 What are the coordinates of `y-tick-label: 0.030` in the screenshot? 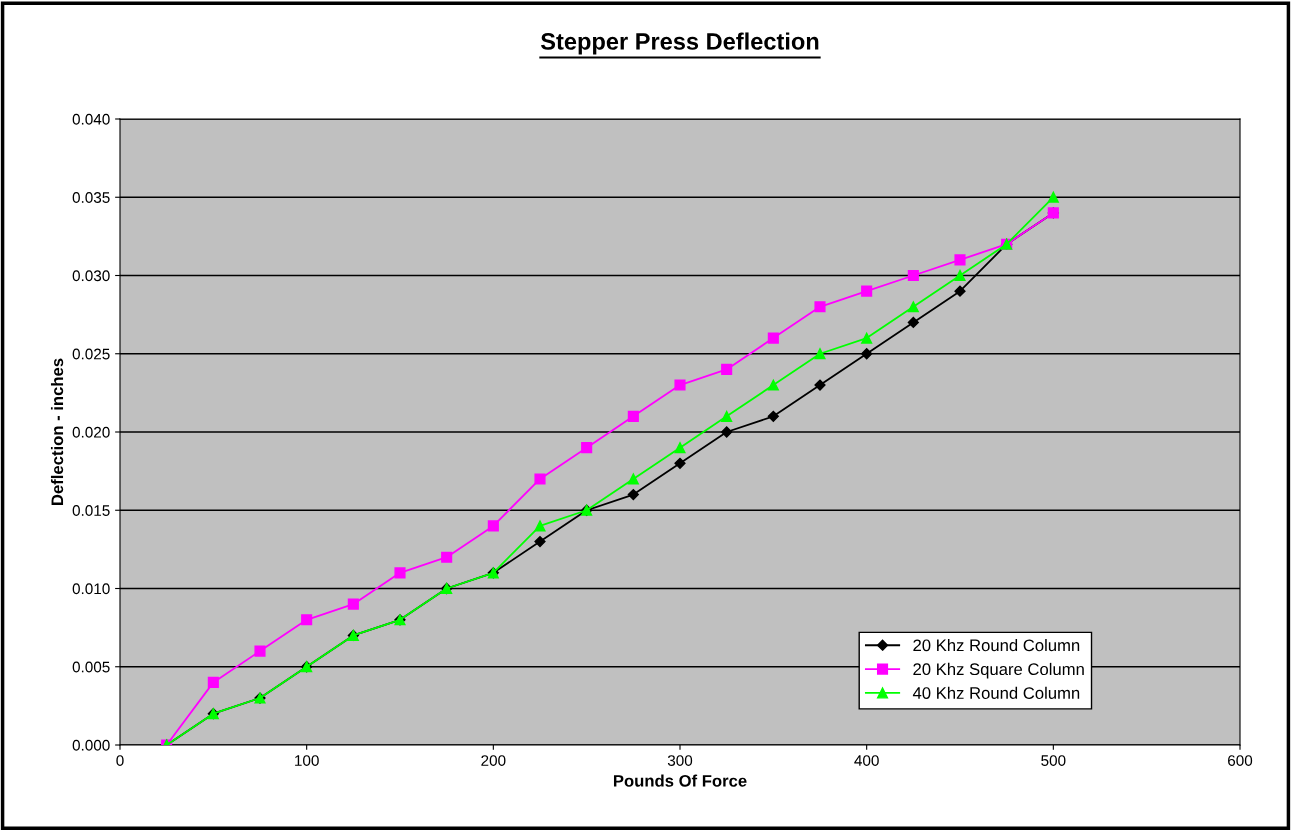 It's located at (91, 276).